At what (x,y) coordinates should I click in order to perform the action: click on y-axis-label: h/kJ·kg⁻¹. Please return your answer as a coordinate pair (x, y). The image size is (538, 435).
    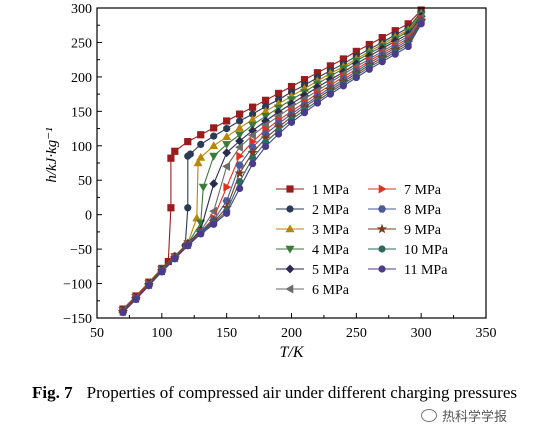
    Looking at the image, I should click on (52, 155).